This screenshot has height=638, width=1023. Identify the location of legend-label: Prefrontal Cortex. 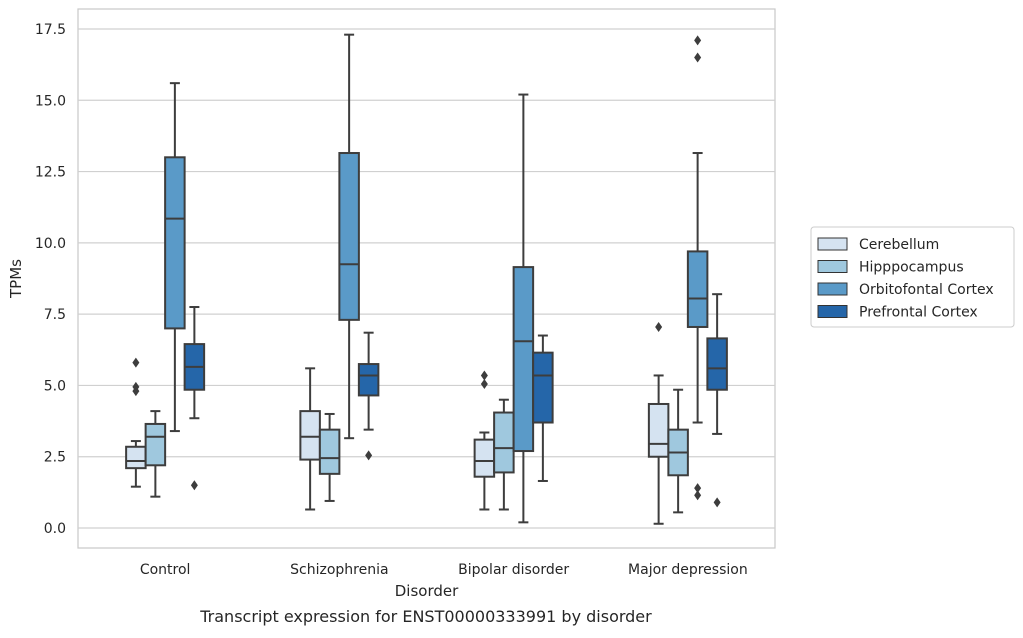
(918, 313).